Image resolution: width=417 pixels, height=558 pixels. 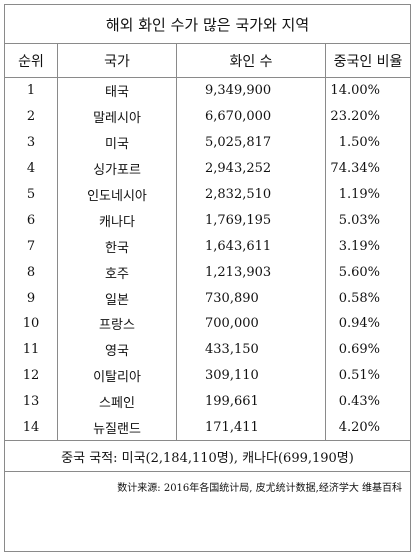 I want to click on cell-country: 뉴질랜드, so click(x=117, y=427).